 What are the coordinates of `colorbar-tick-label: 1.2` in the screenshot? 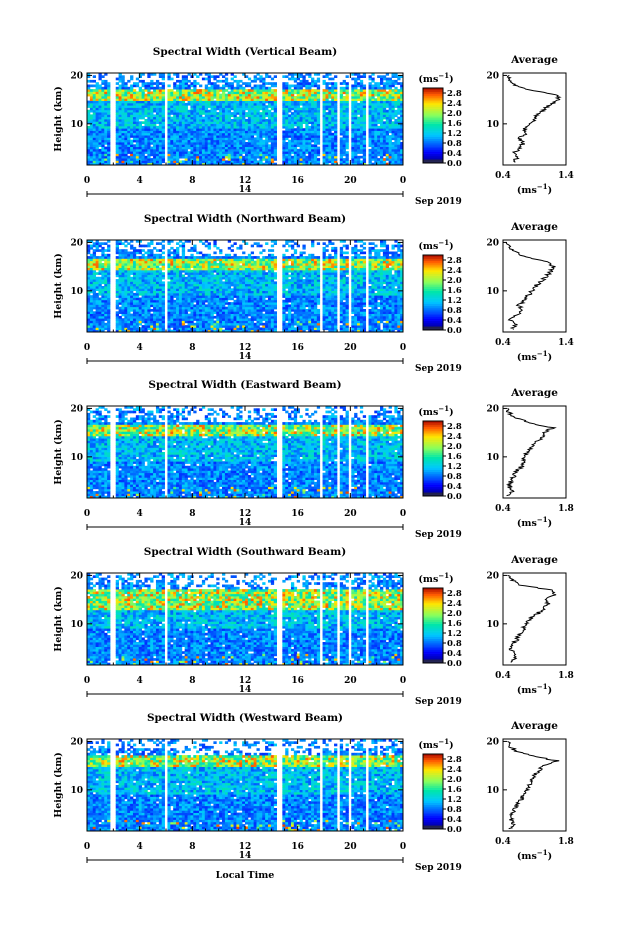 It's located at (454, 134).